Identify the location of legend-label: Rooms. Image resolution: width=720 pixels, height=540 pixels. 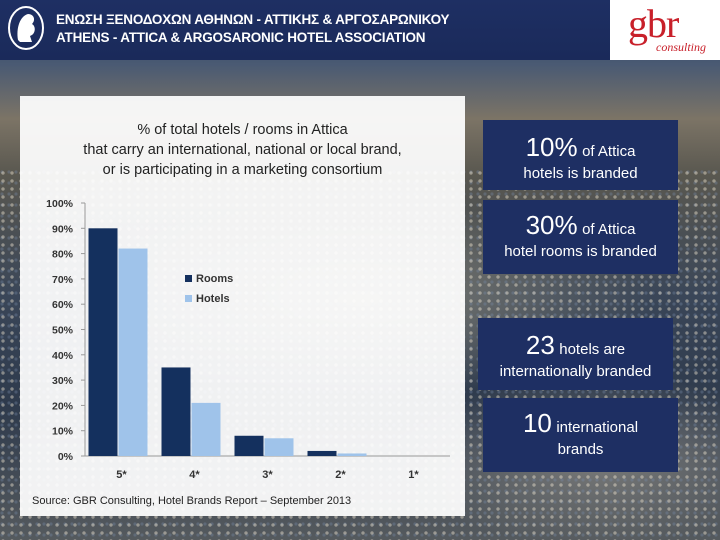
(214, 279).